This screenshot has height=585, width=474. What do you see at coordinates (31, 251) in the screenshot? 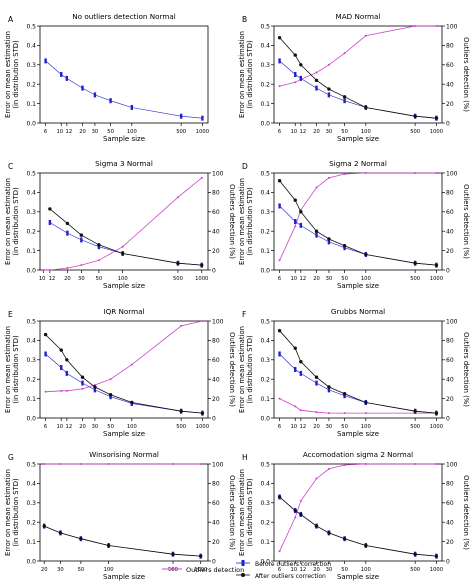
I see `y-tick-label: 0.1` at bounding box center [31, 251].